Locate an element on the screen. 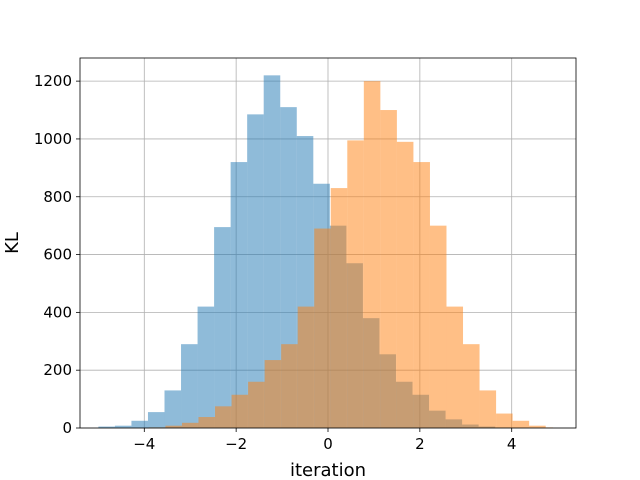  y-tick-label: 0 is located at coordinates (67, 428).